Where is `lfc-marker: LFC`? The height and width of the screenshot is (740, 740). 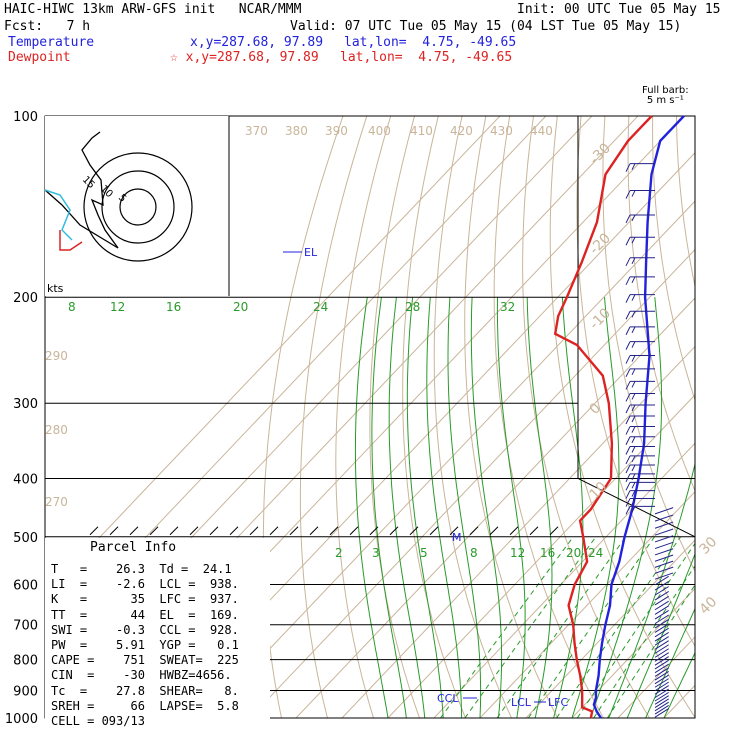 lfc-marker: LFC is located at coordinates (558, 702).